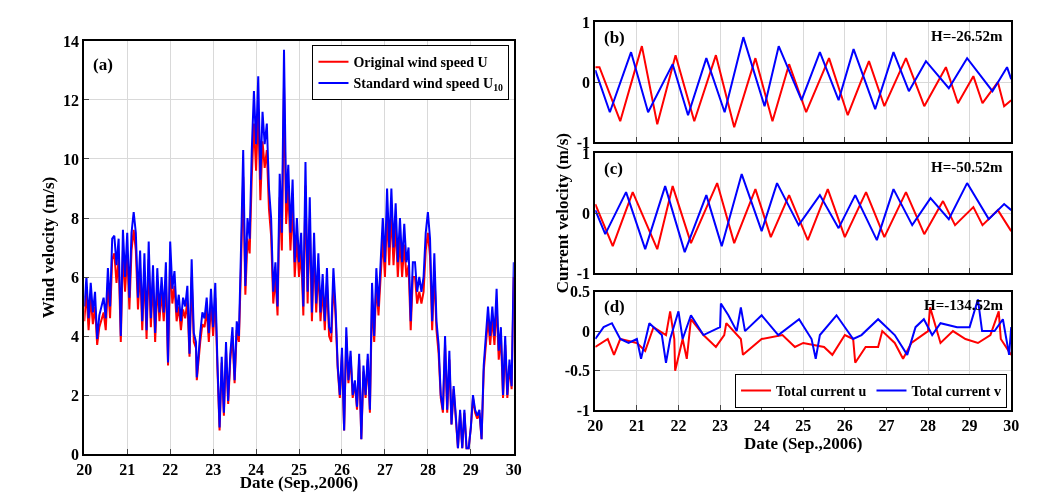 This screenshot has height=492, width=1061. I want to click on x-tick-label: 24, so click(761, 426).